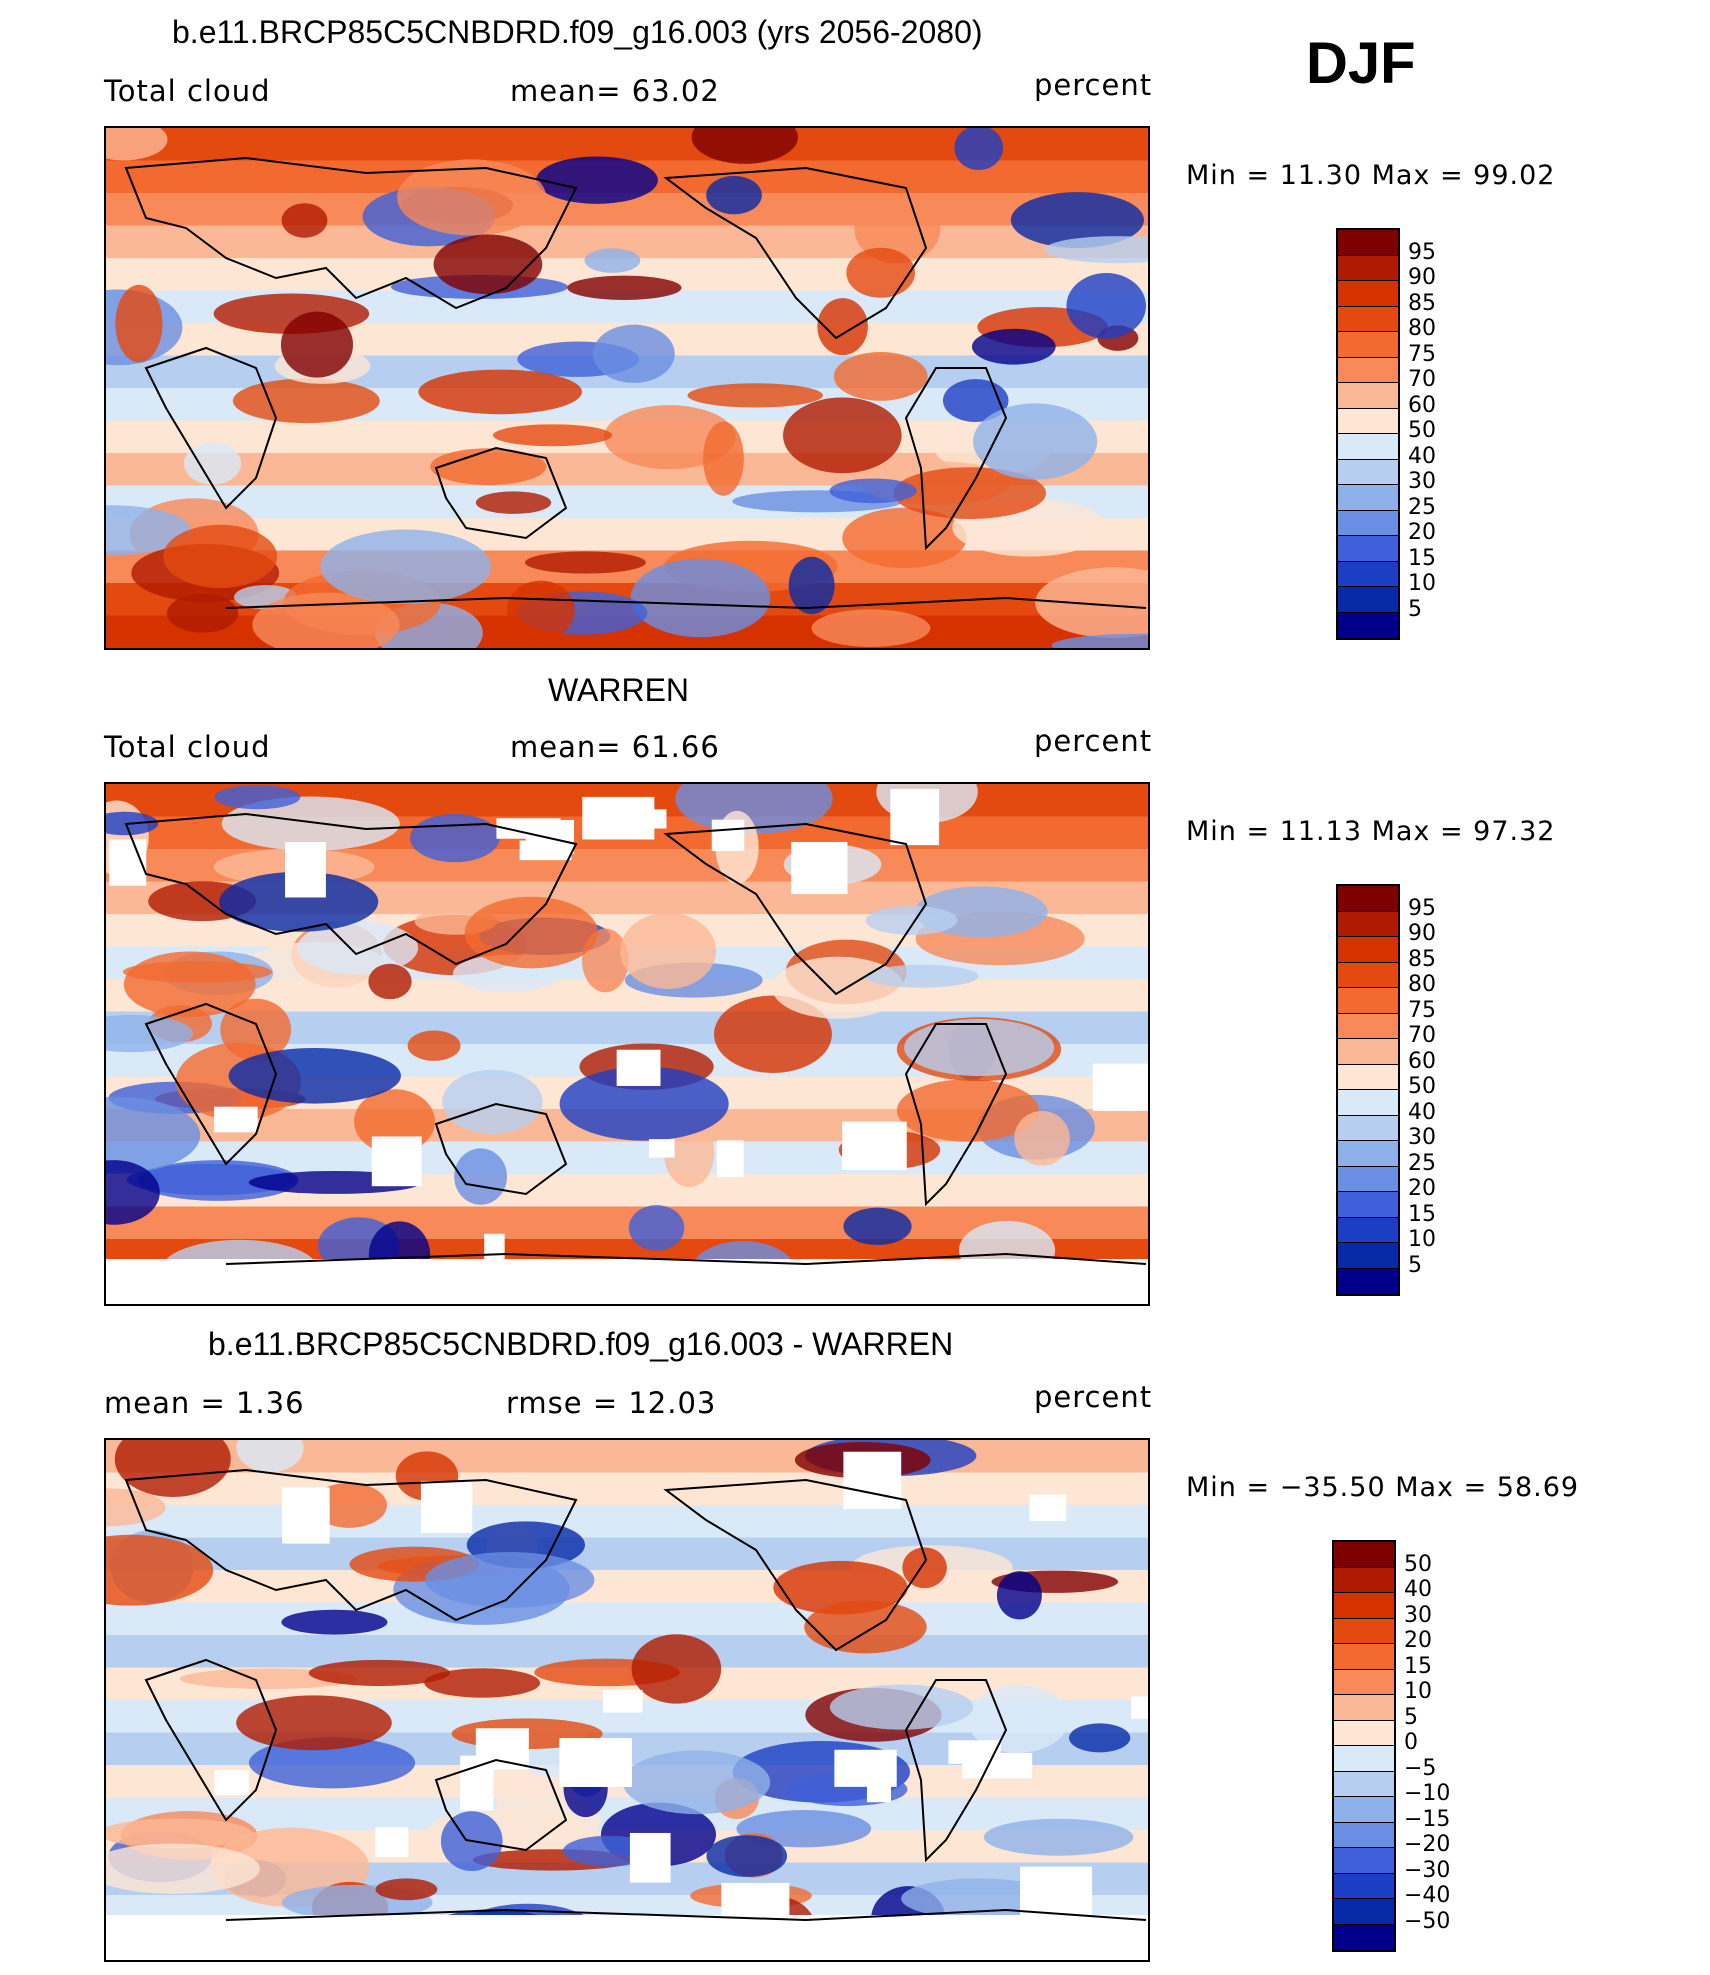 Image resolution: width=1710 pixels, height=1975 pixels. I want to click on panel2-title: WARREN, so click(619, 690).